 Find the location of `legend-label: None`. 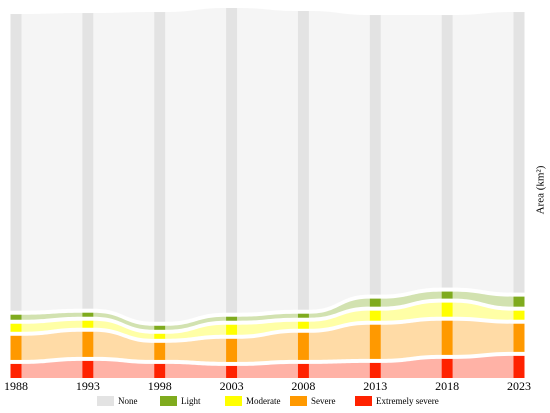

legend-label: None is located at coordinates (128, 401).